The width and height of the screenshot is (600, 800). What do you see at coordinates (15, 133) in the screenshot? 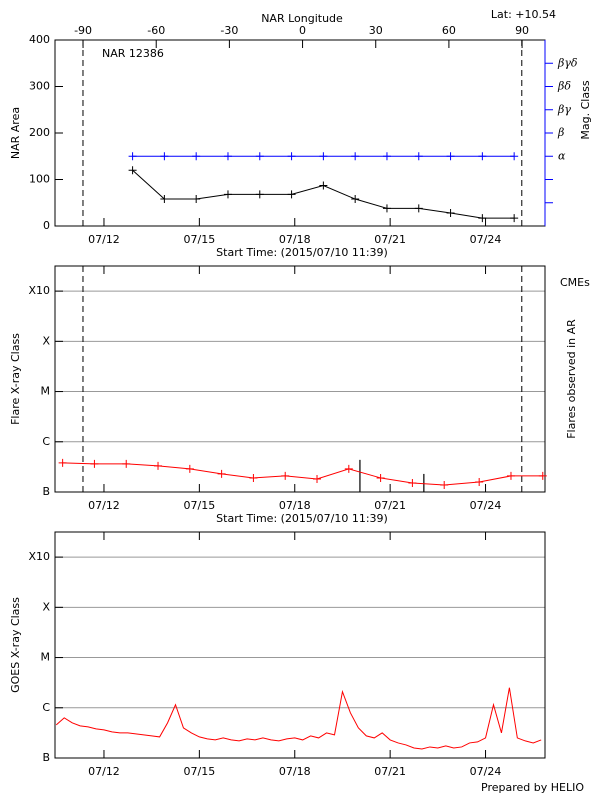
I see `y-axis-title: NAR Area` at bounding box center [15, 133].